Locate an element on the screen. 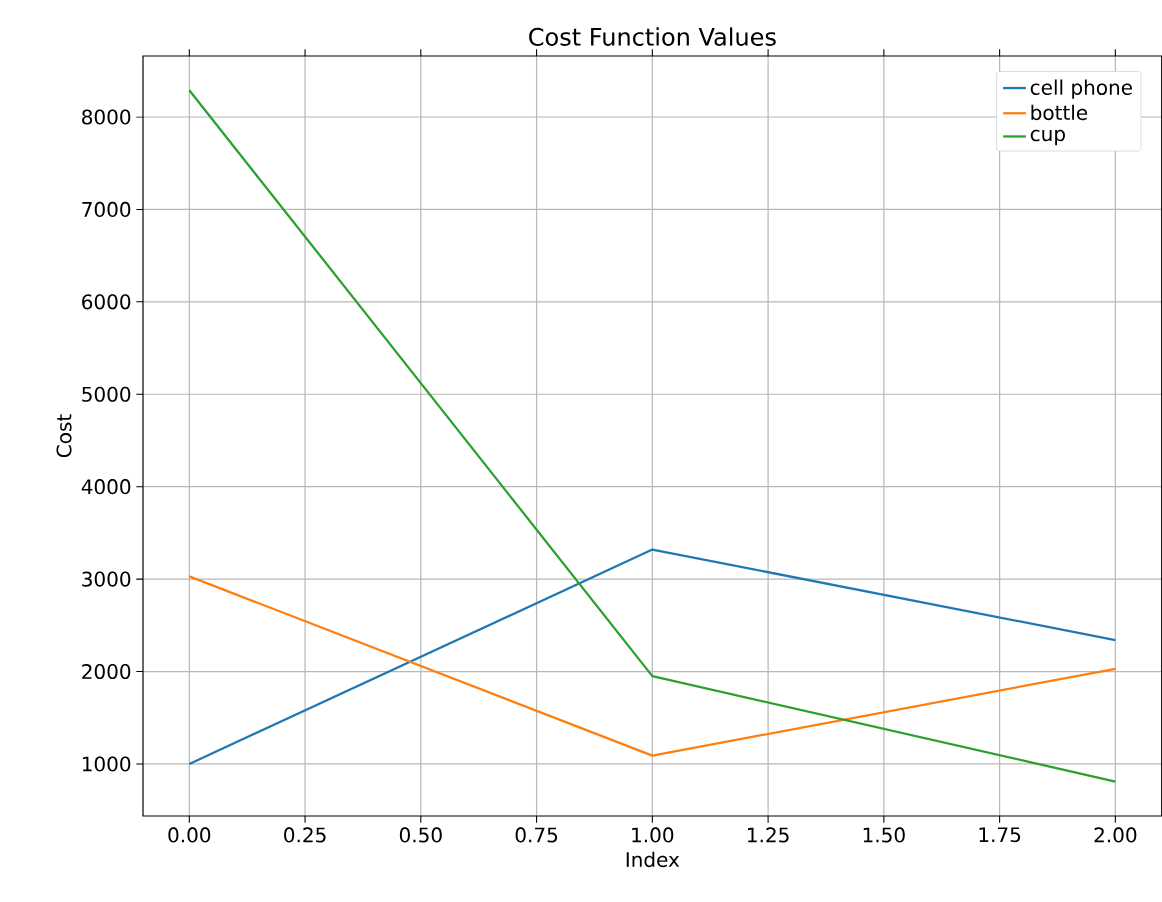  y-axis-title: Cost is located at coordinates (64, 436).